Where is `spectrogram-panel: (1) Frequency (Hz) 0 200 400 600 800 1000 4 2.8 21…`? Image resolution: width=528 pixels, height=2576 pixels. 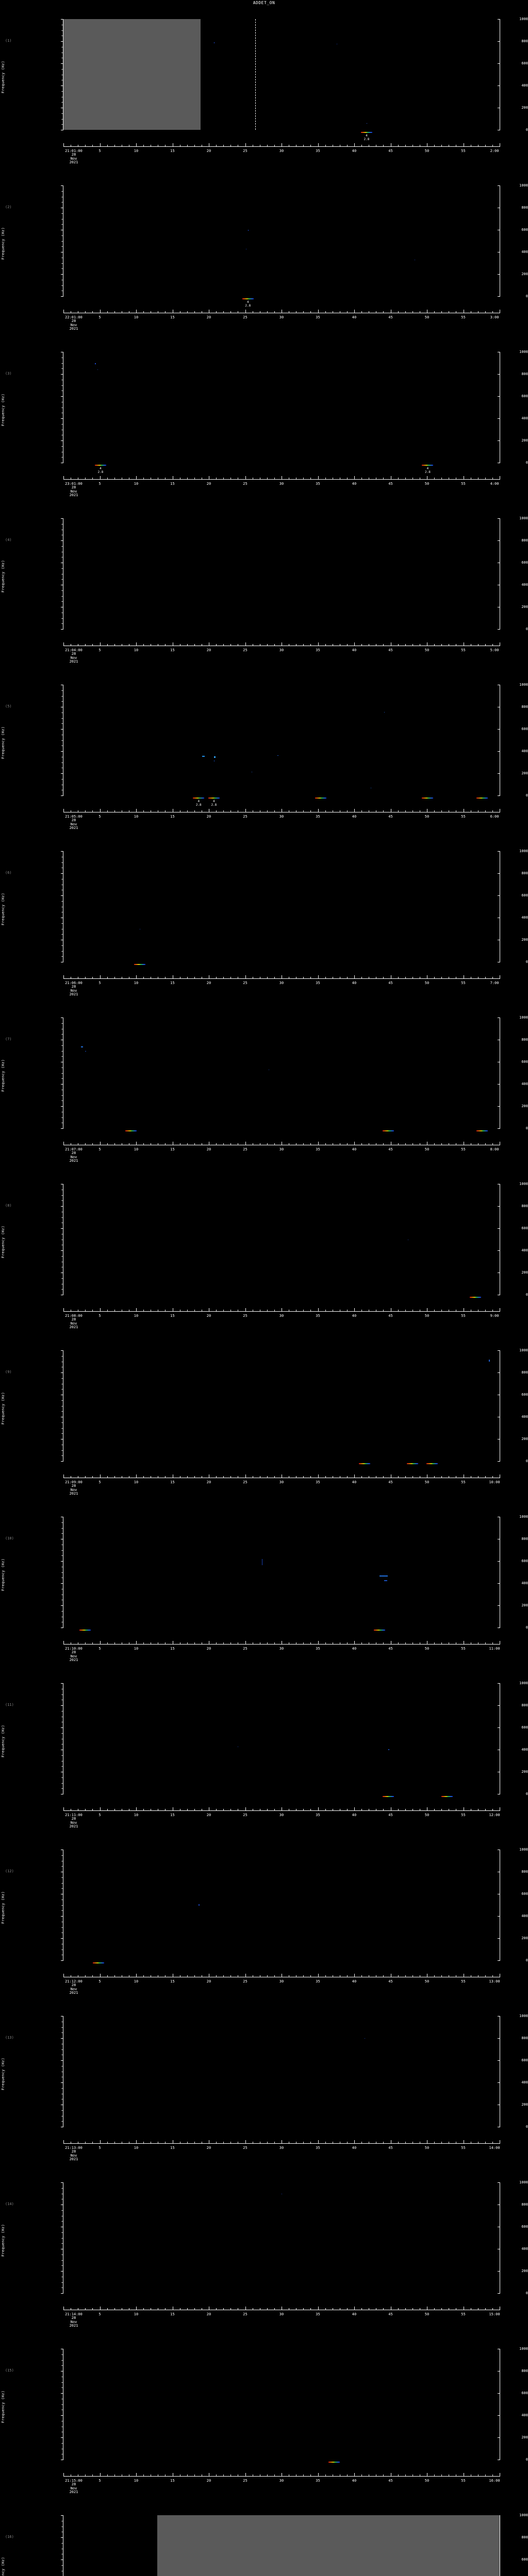
spectrogram-panel: (1) Frequency (Hz) 0 200 400 600 800 1000 4 2.8 21… is located at coordinates (264, 92).